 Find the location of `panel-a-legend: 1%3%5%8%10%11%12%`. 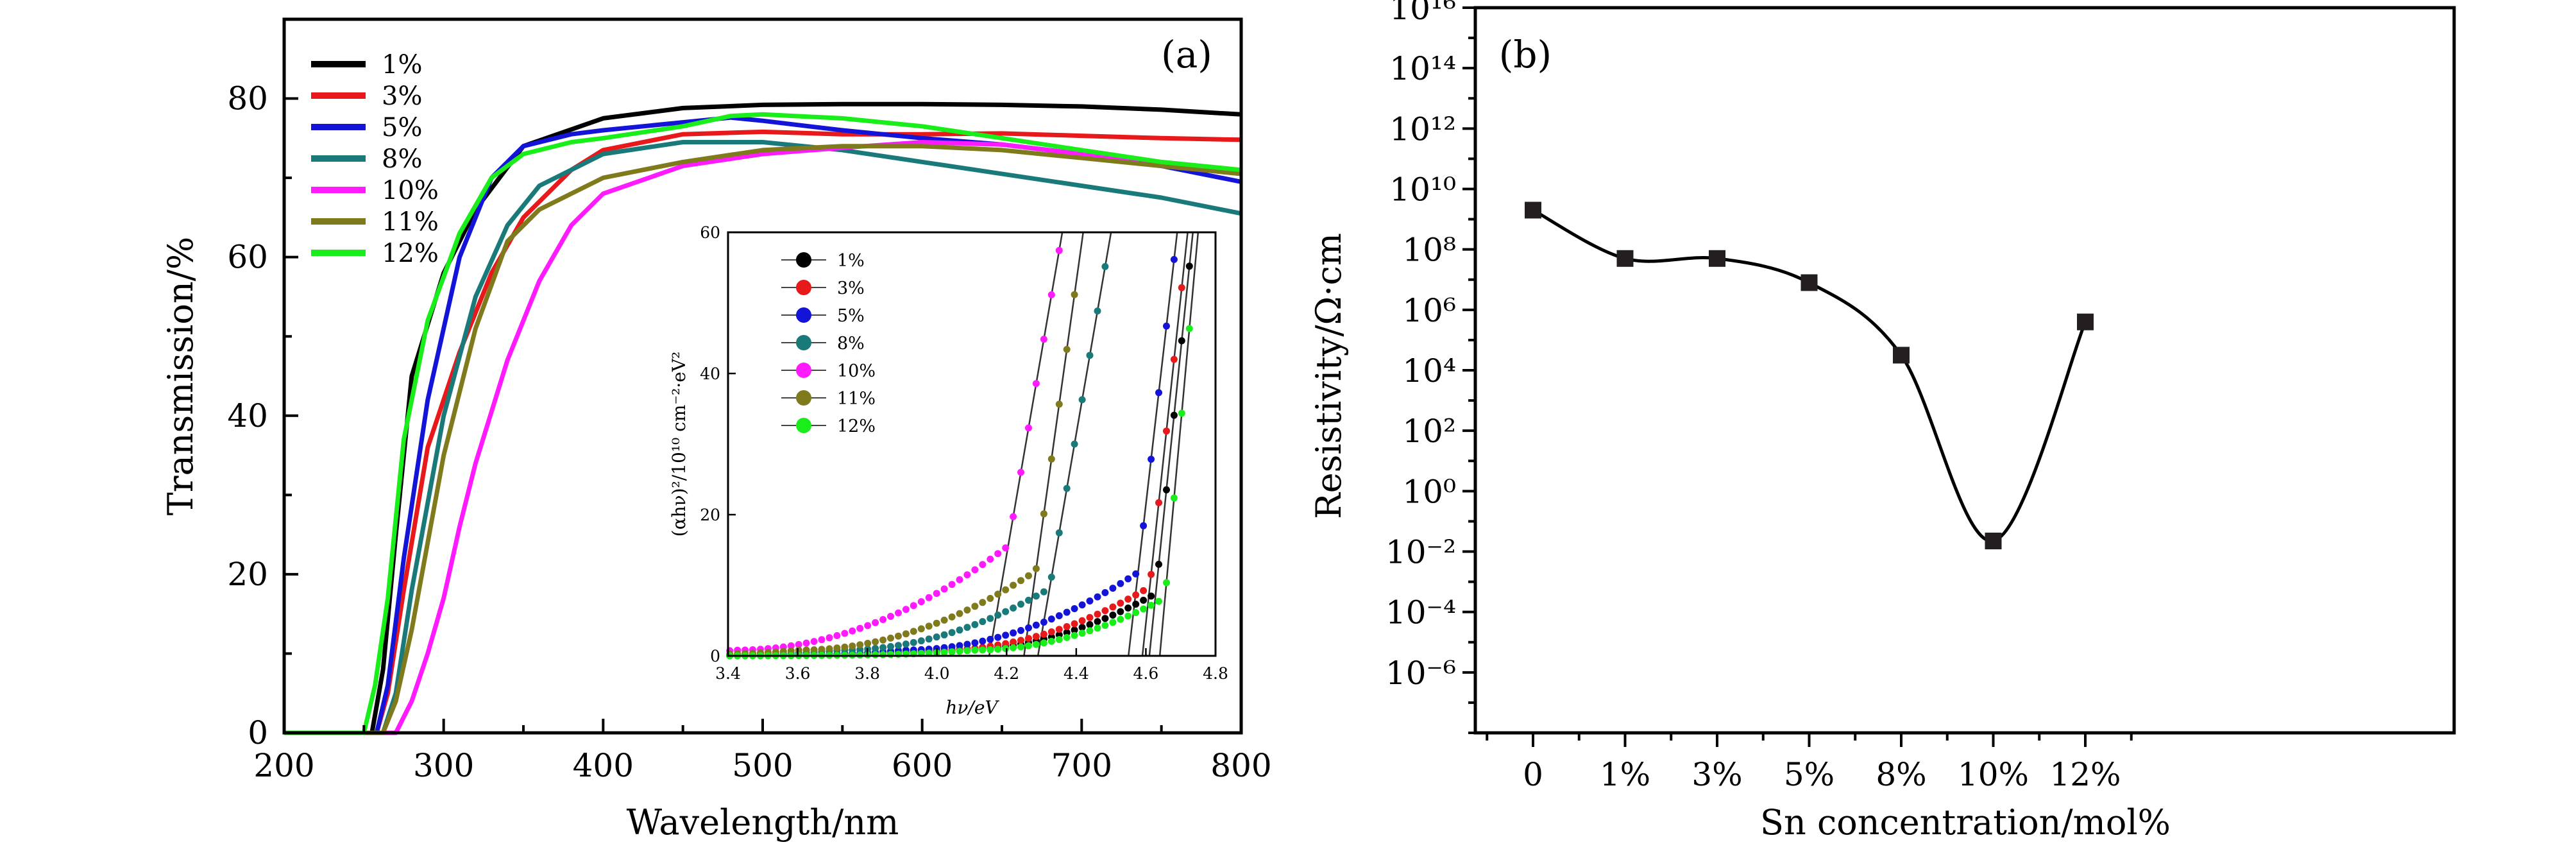

panel-a-legend: 1%3%5%8%10%11%12% is located at coordinates (375, 159).